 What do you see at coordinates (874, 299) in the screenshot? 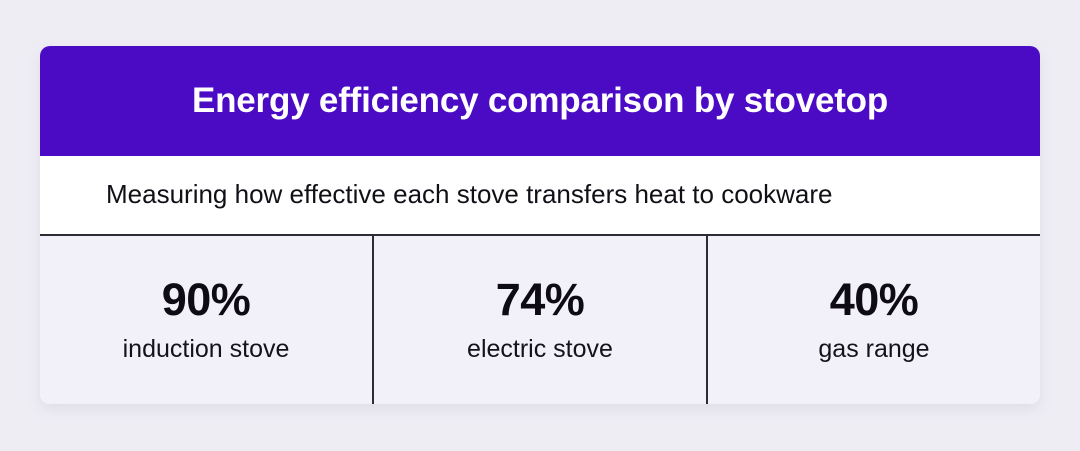
I see `stat-value: 40%` at bounding box center [874, 299].